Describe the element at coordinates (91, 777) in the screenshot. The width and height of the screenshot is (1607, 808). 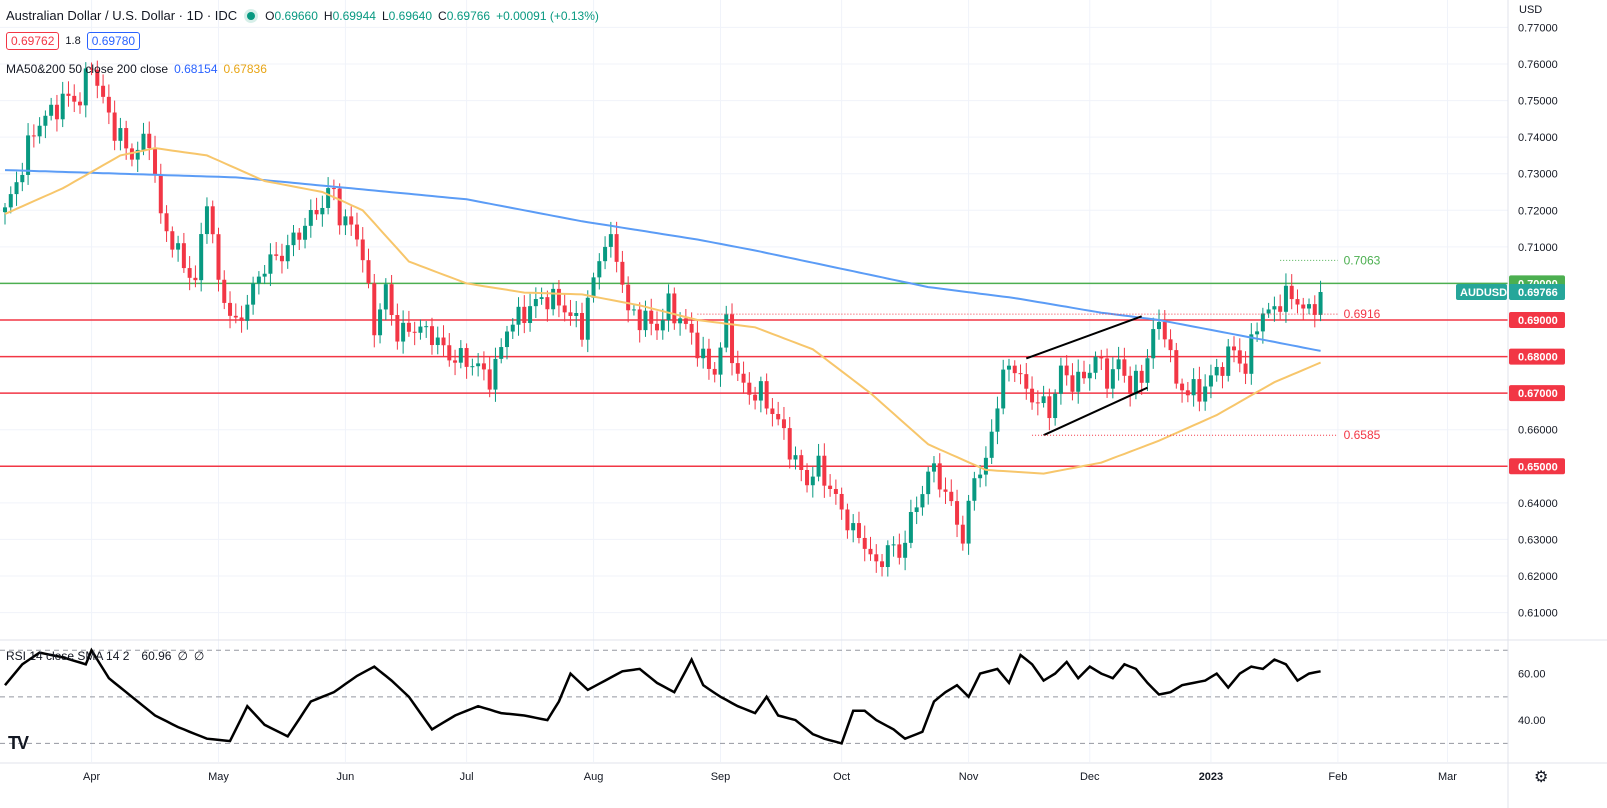
I see `x-tick-label: Apr` at that location.